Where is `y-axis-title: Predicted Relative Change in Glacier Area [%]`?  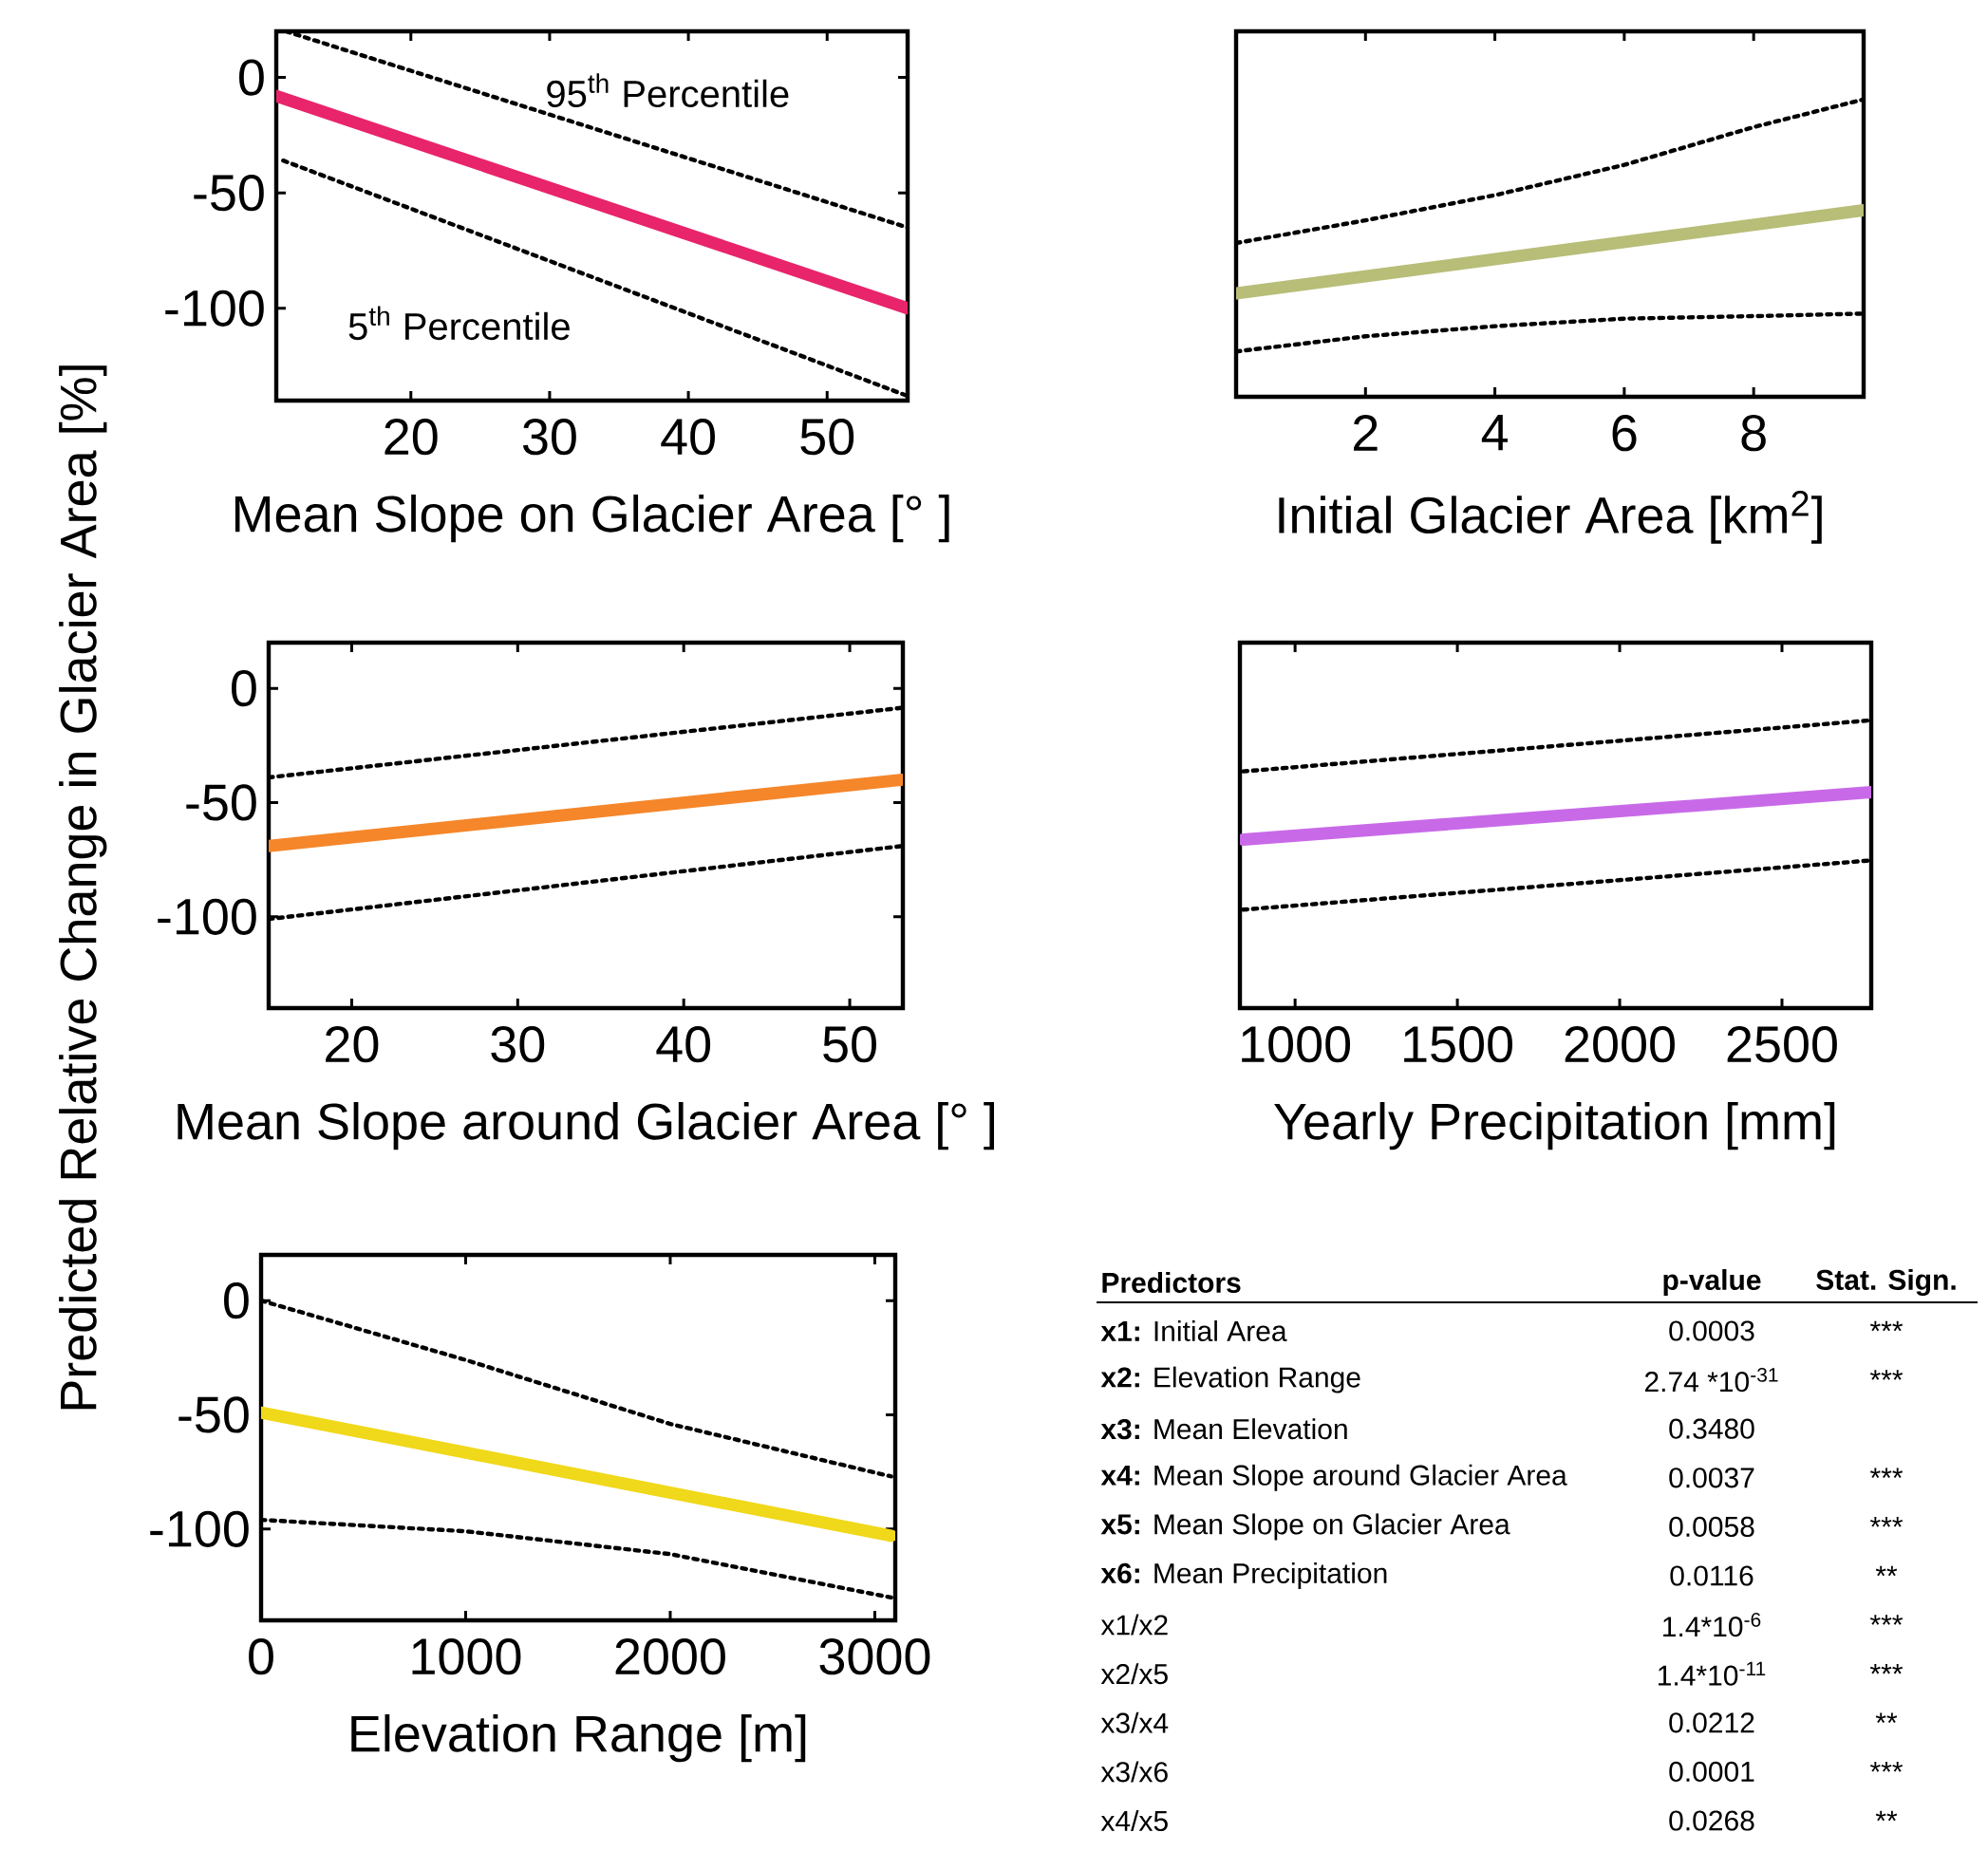
y-axis-title: Predicted Relative Change in Glacier Area [%] is located at coordinates (83, 887).